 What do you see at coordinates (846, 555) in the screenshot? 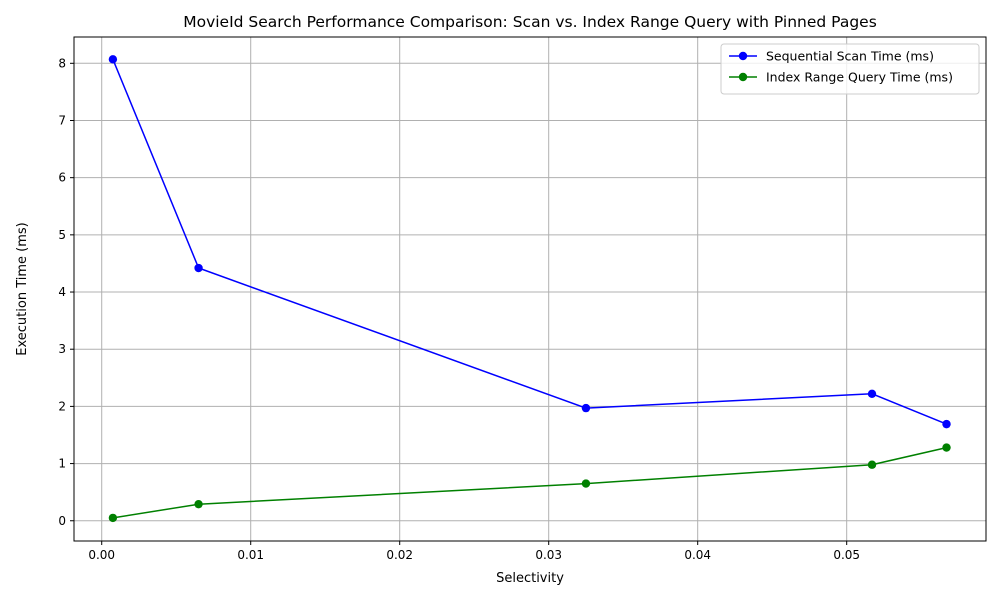
I see `x-tick-label: 0.05` at bounding box center [846, 555].